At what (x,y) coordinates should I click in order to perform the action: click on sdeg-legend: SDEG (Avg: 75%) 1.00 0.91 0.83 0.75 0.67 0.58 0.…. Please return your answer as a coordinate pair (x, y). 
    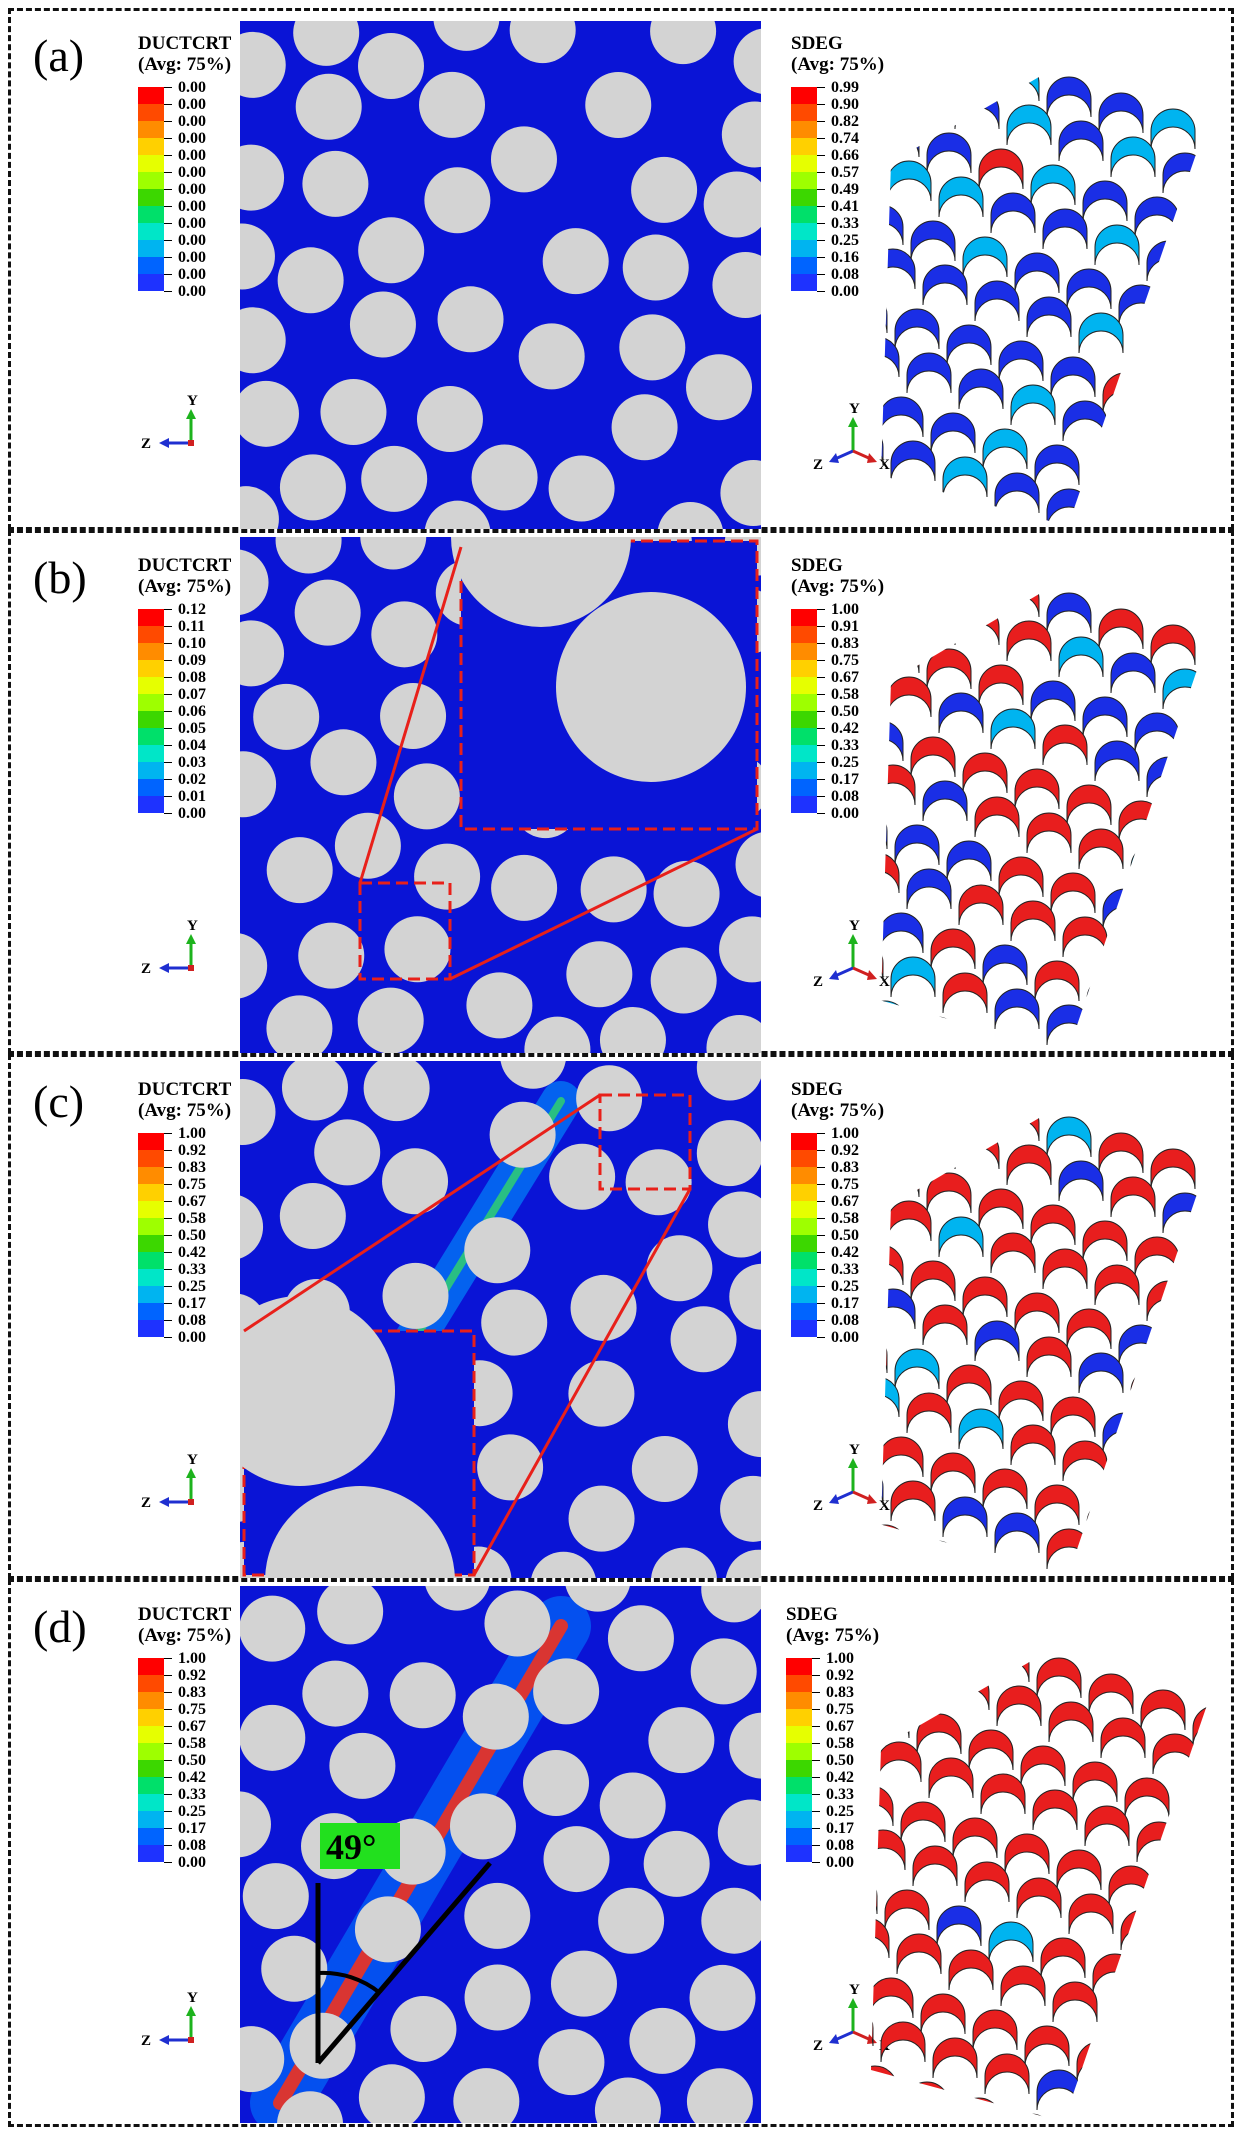
    Looking at the image, I should click on (837, 688).